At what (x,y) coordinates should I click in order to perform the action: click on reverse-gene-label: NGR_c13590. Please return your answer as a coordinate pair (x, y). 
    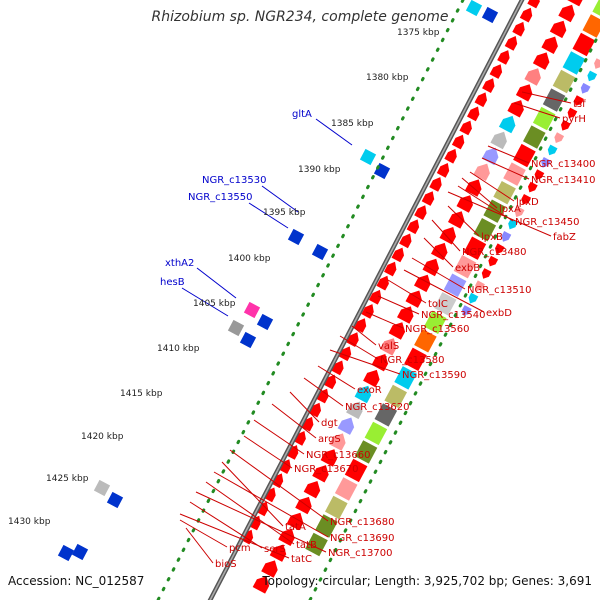
    Looking at the image, I should click on (434, 375).